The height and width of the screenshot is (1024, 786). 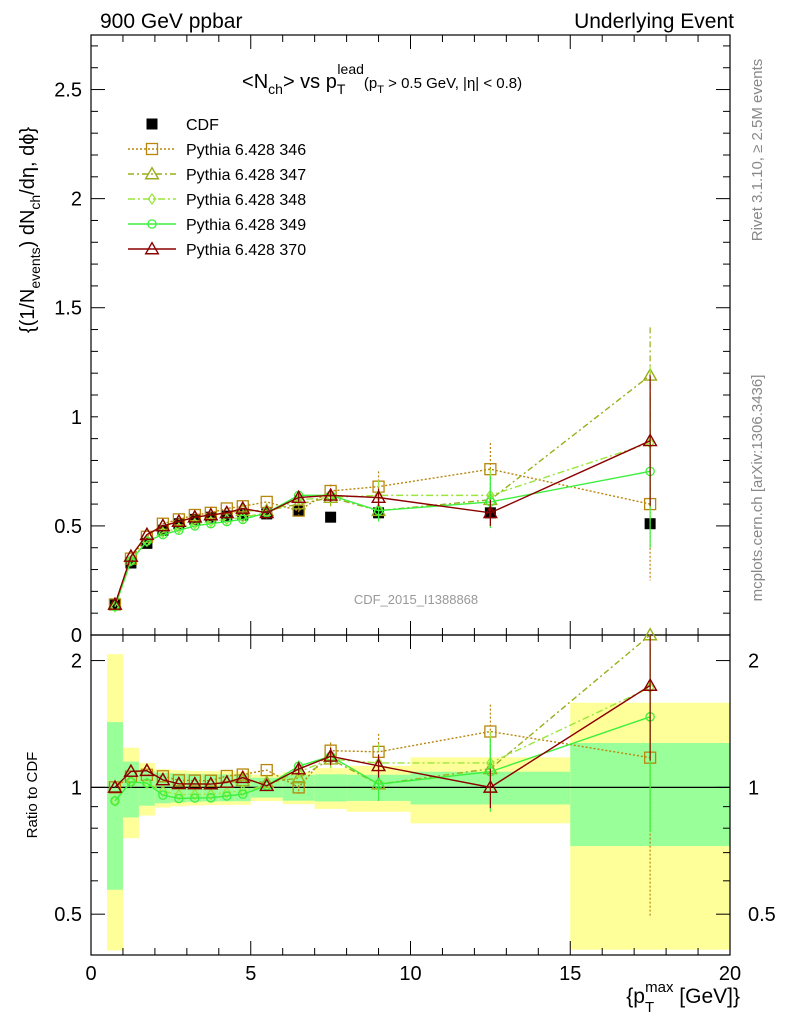 I want to click on mcplots-label: mcplots.cern.ch [arXiv:1306.3436], so click(x=757, y=488).